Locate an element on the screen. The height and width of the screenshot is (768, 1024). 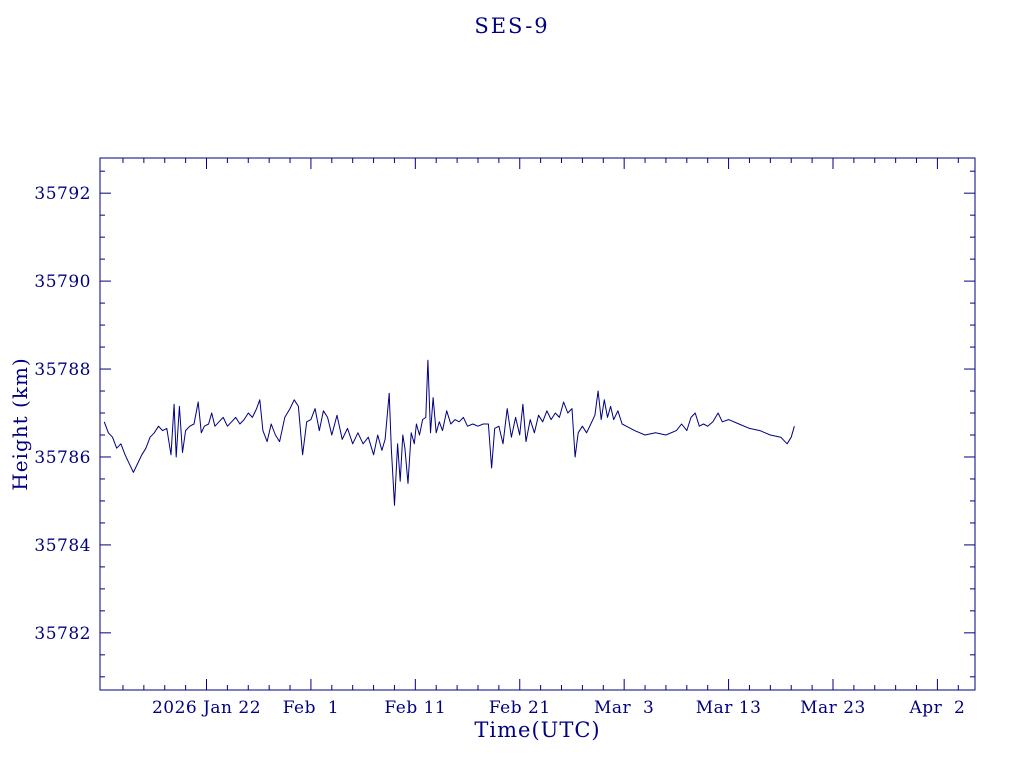
chart-title: SES-9 is located at coordinates (512, 26).